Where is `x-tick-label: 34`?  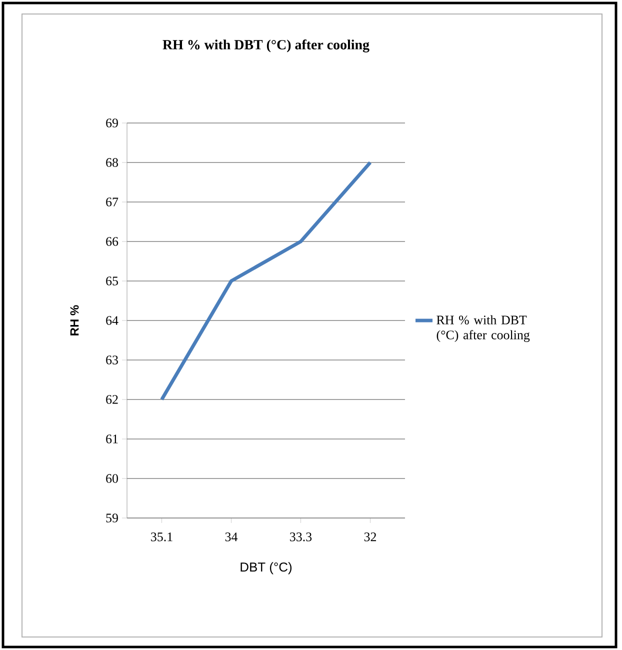
x-tick-label: 34 is located at coordinates (231, 537).